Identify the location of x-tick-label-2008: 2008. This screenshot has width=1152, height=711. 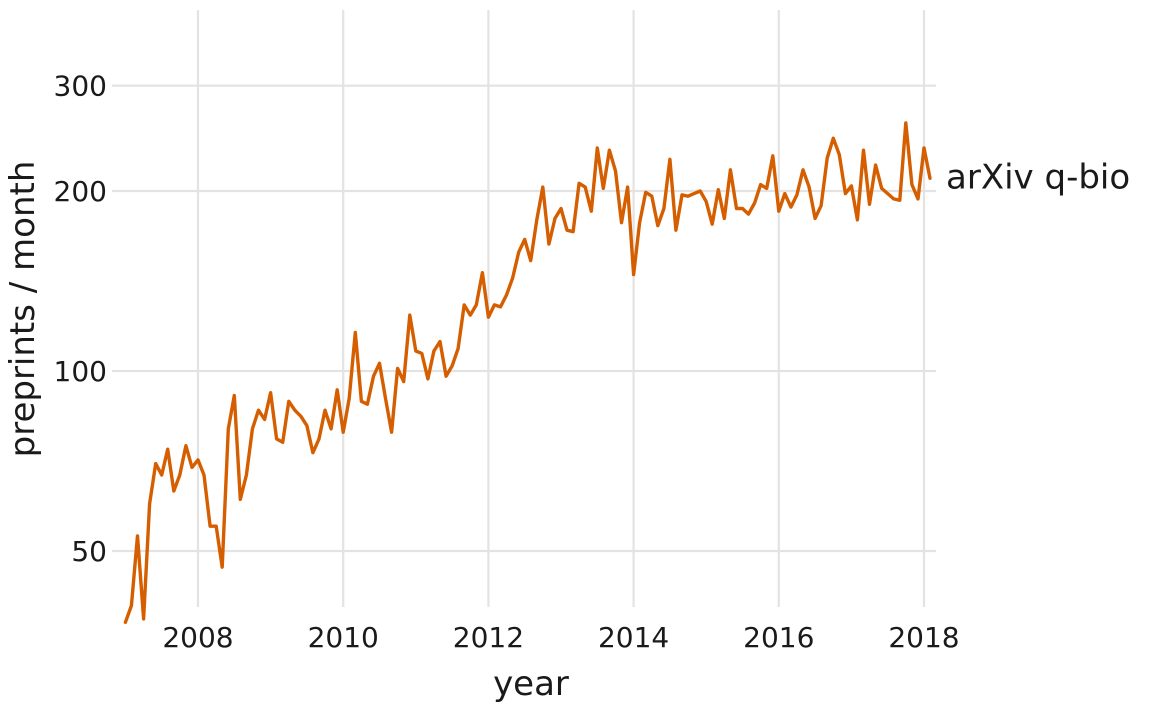
(197, 637).